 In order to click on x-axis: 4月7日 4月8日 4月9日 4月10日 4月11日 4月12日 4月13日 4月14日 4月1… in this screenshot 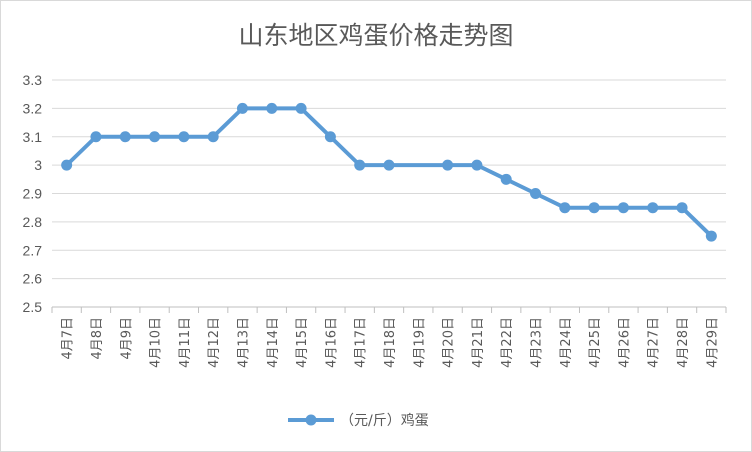, I will do `click(389, 337)`.